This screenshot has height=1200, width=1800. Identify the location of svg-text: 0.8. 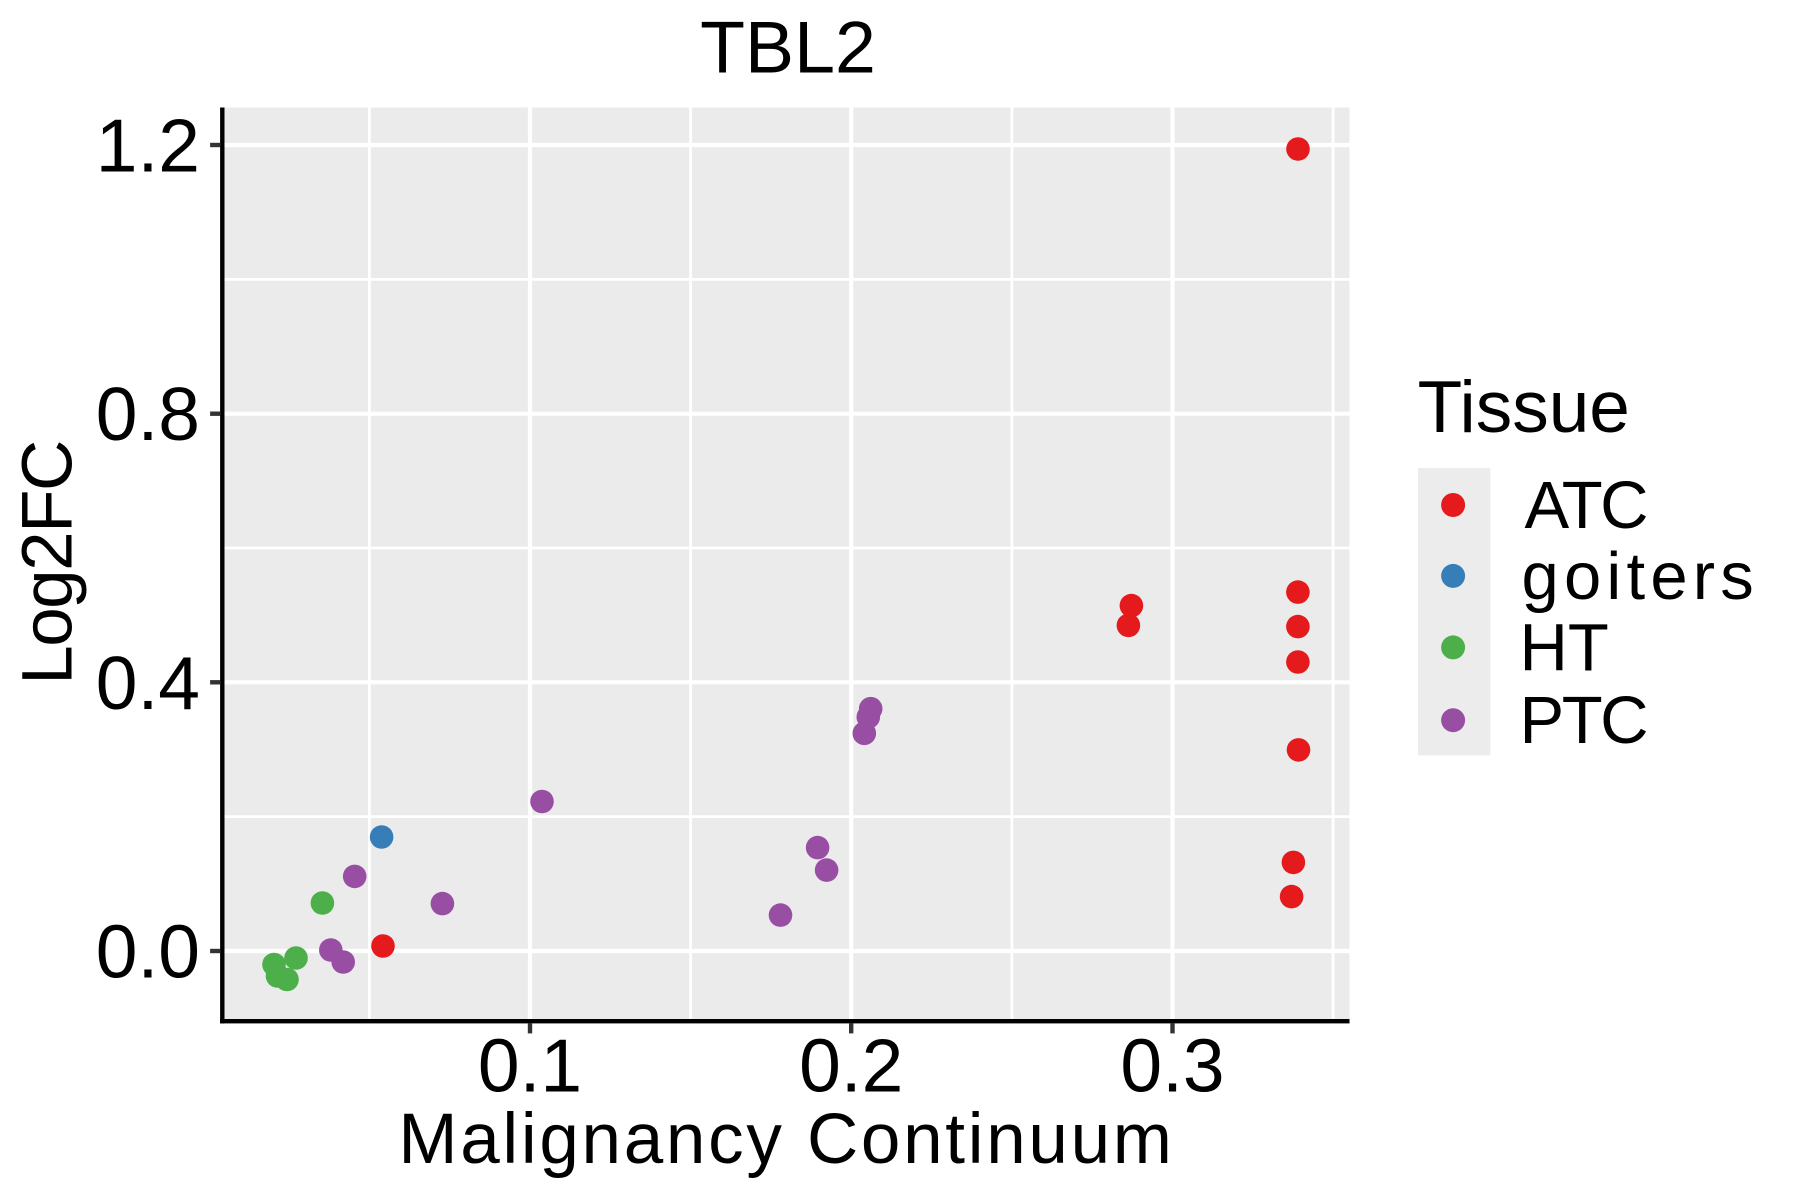
(148, 414).